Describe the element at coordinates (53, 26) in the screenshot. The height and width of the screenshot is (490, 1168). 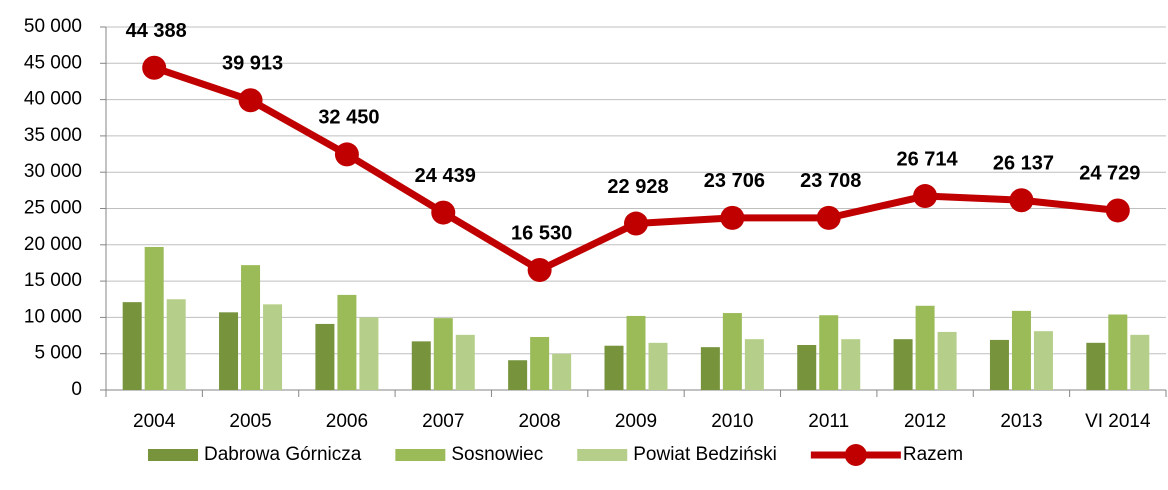
I see `y-tick-label: 50 000` at that location.